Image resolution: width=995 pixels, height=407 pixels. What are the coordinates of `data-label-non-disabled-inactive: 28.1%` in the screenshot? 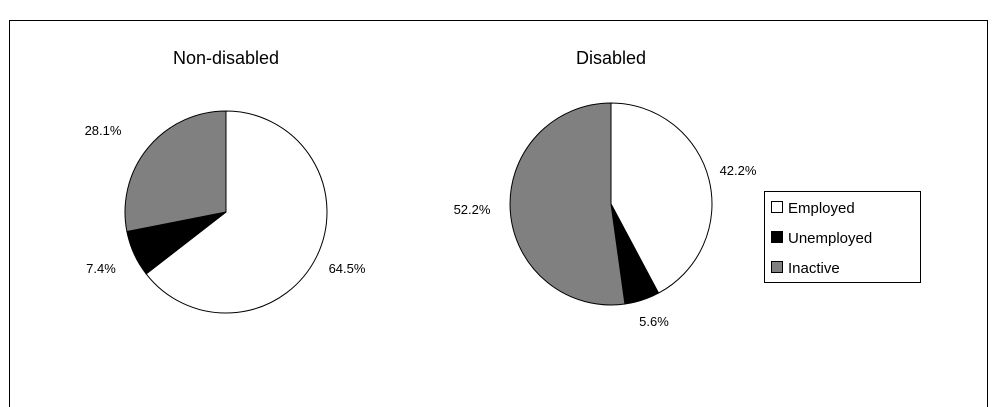 It's located at (103, 130).